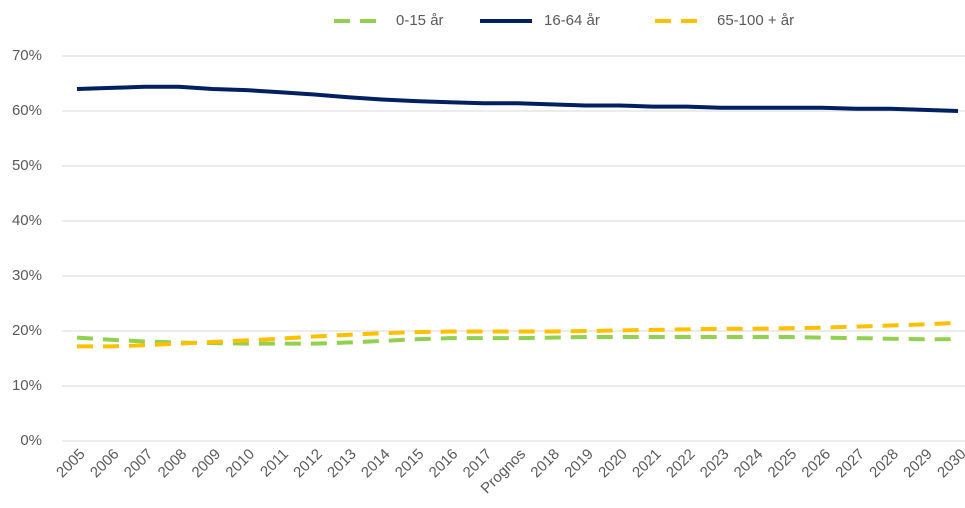  What do you see at coordinates (410, 464) in the screenshot?
I see `x-tick-label: 2015` at bounding box center [410, 464].